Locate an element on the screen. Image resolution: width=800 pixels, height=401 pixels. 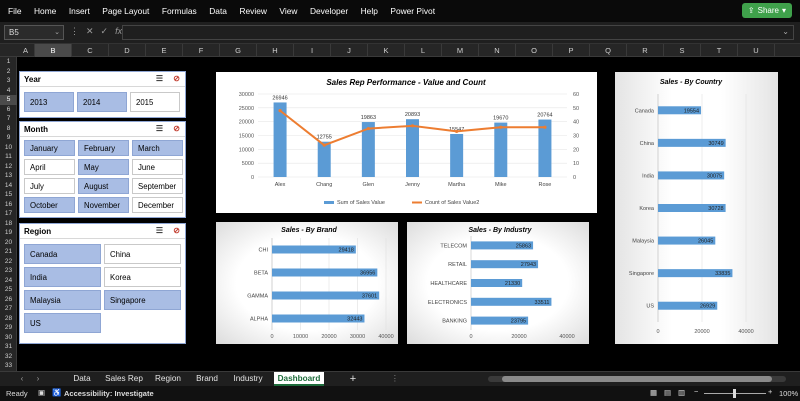
slicer-item-2014: 2014 is located at coordinates (102, 102).